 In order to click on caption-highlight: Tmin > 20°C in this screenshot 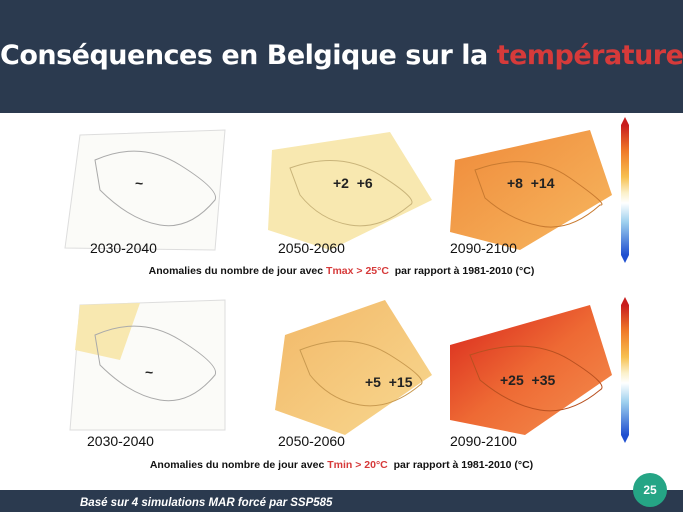, I will do `click(357, 465)`.